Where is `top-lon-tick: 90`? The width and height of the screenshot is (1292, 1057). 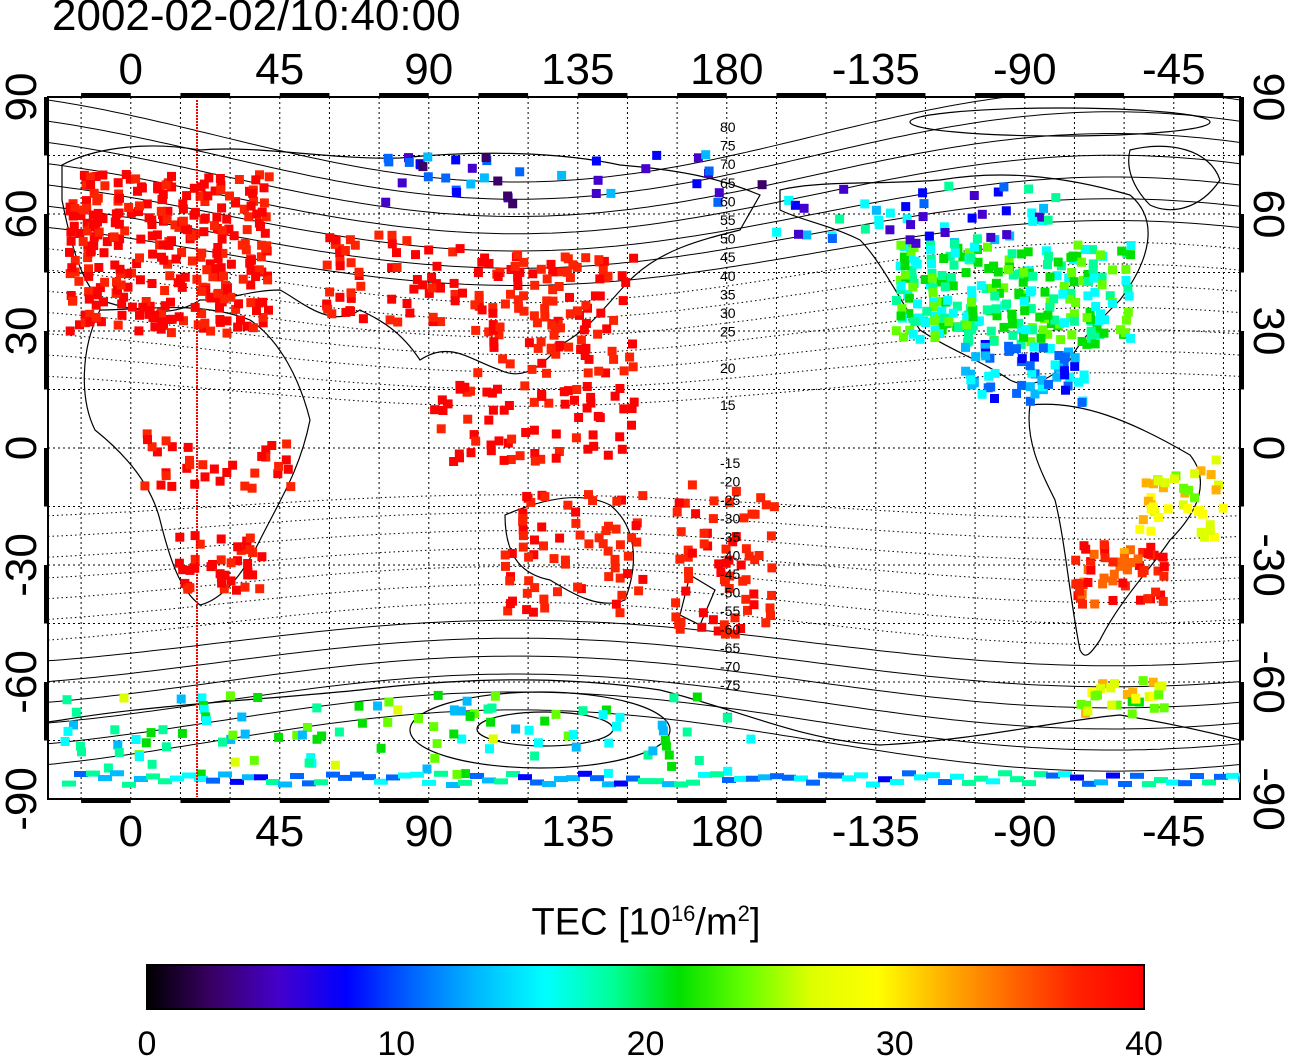
top-lon-tick: 90 is located at coordinates (428, 69).